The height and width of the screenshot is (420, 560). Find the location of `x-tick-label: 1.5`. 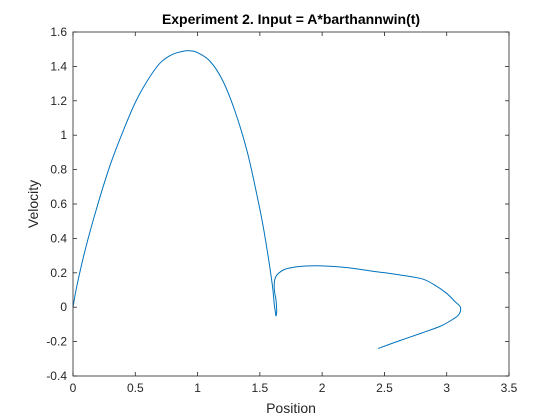

x-tick-label: 1.5 is located at coordinates (260, 388).